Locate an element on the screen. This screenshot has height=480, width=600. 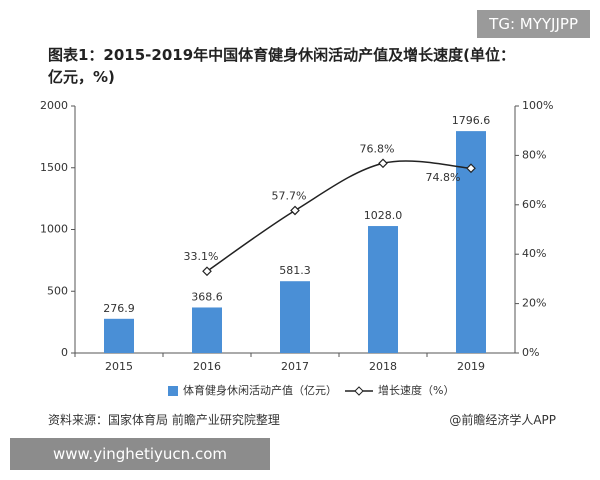
x-tick-label: 2019 is located at coordinates (471, 366).